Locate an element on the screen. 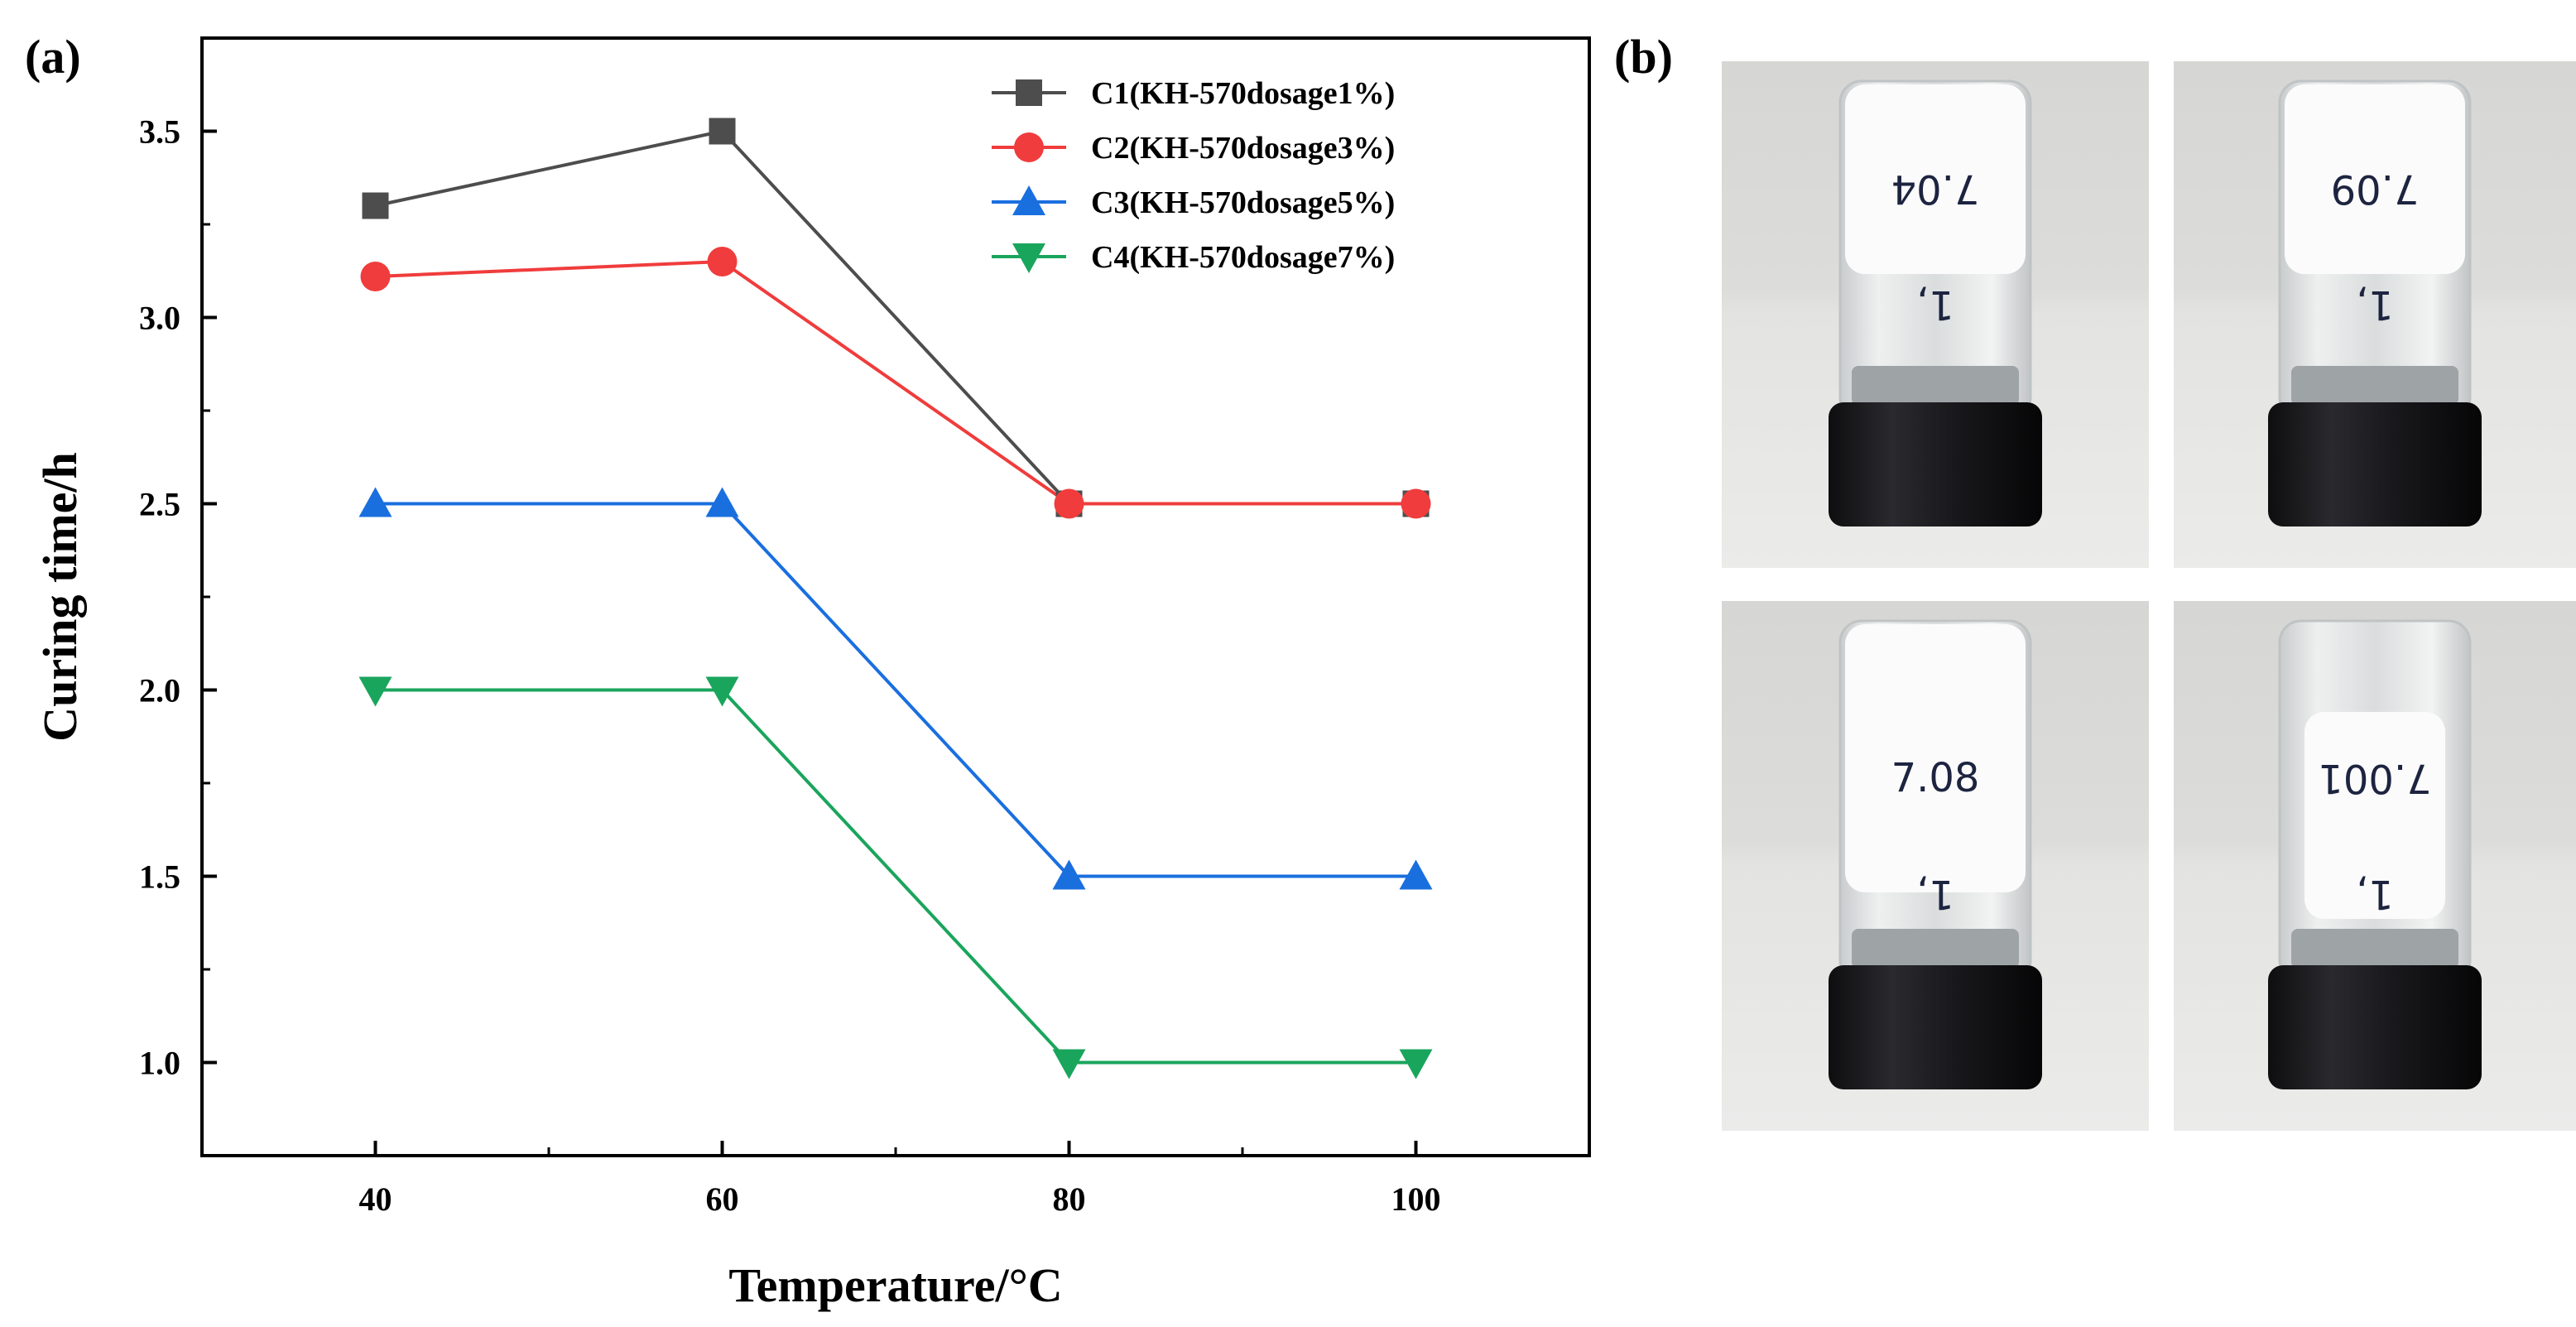 This screenshot has height=1327, width=2576. panel-label-b: (b) is located at coordinates (1643, 57).